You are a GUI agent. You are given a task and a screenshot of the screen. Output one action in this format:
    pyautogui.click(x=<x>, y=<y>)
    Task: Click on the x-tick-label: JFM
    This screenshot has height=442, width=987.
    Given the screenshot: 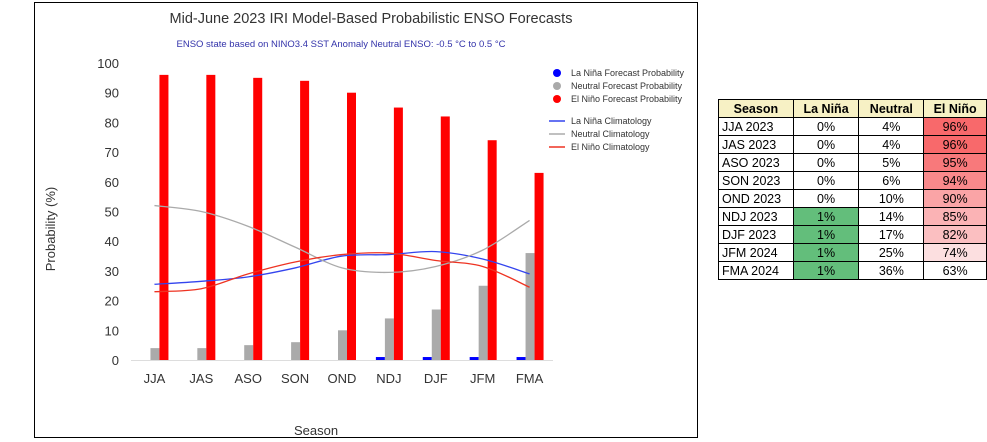 What is the action you would take?
    pyautogui.click(x=482, y=378)
    